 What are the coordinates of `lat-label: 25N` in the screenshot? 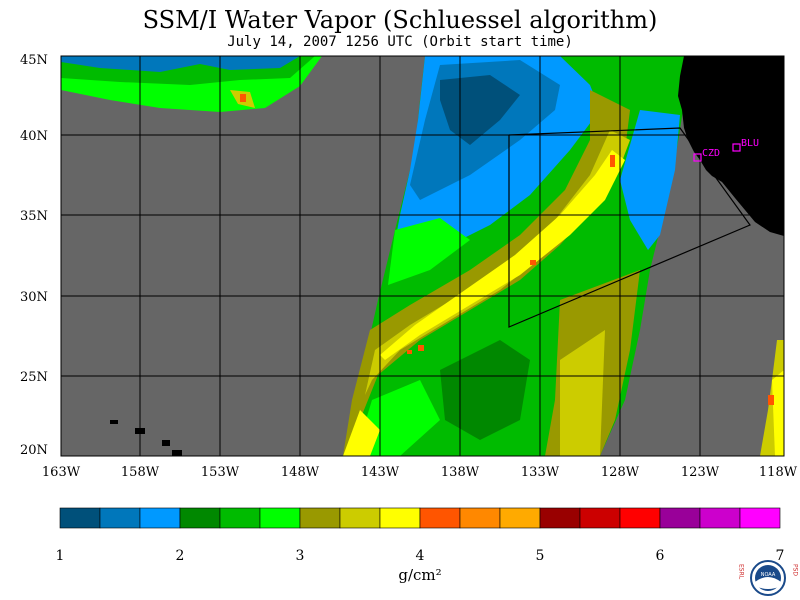 It's located at (34, 377).